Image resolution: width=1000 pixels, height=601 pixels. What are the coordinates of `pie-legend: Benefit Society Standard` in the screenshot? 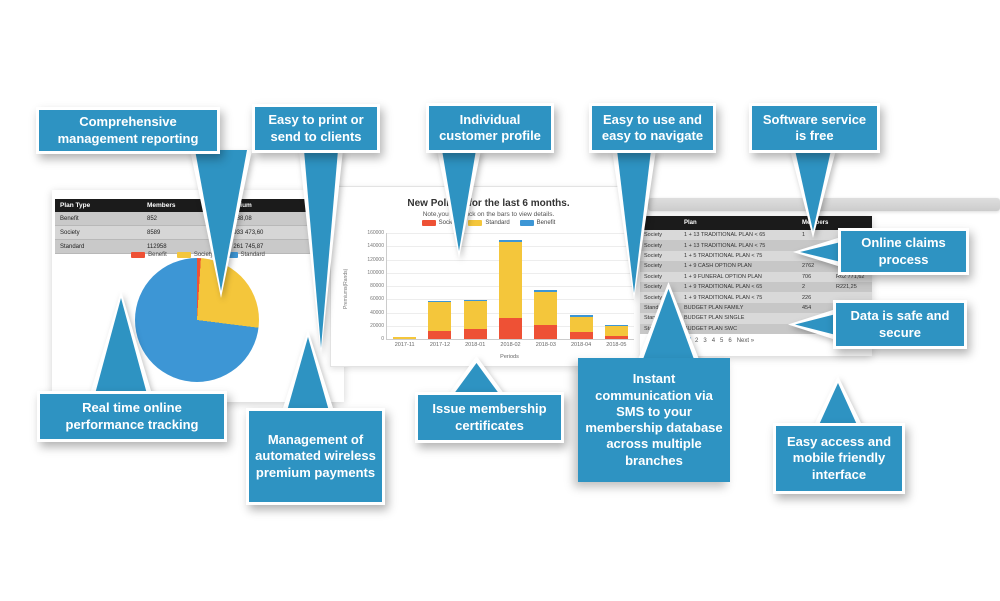 It's located at (198, 255).